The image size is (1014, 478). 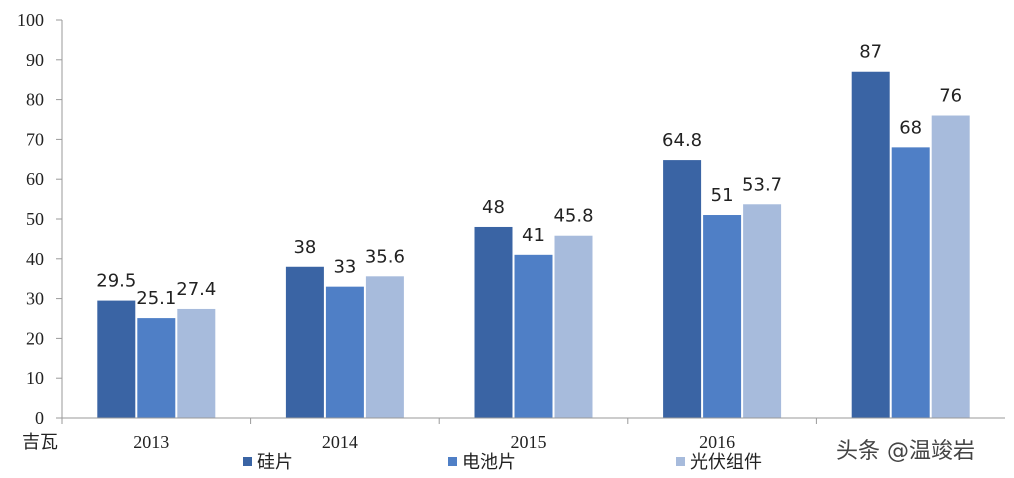 I want to click on x-tick-label: 2016, so click(x=717, y=442).